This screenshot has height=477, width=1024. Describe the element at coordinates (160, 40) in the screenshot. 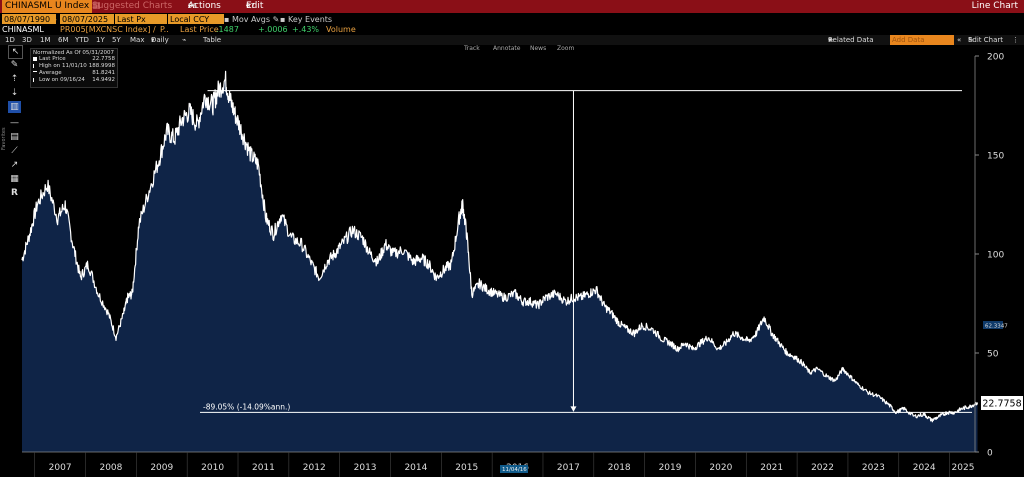

I see `frequency-label: Daily` at that location.